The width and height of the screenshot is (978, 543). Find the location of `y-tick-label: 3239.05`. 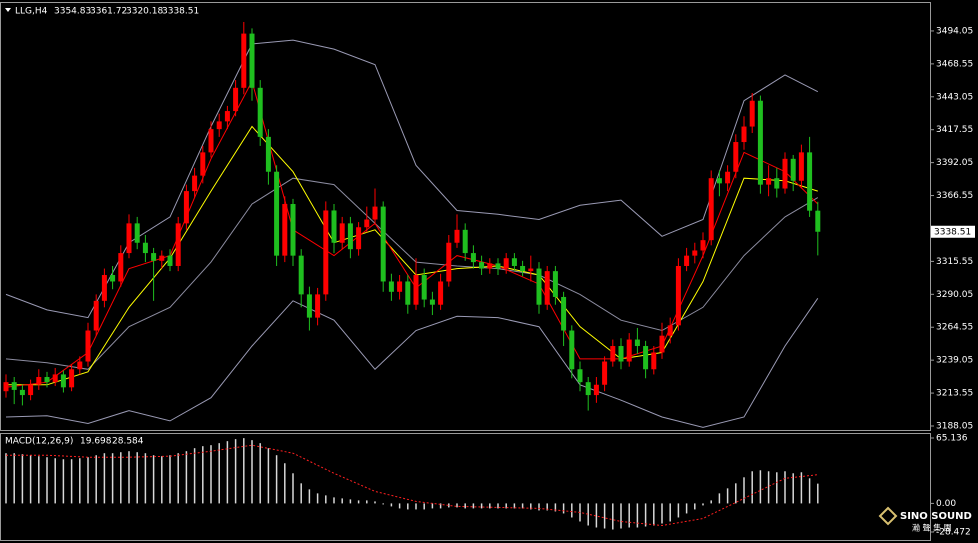

y-tick-label: 3239.05 is located at coordinates (954, 361).